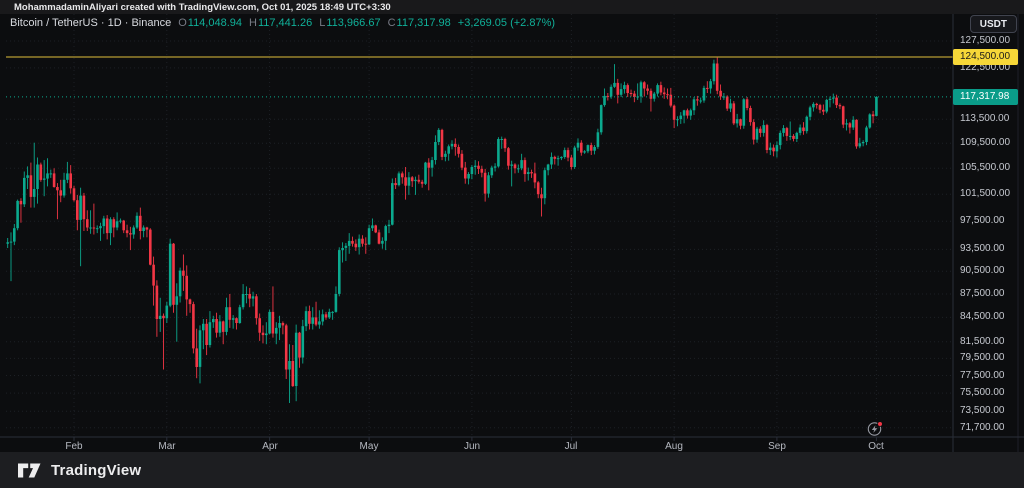 This screenshot has width=1024, height=488. Describe the element at coordinates (571, 446) in the screenshot. I see `time-tick-label: Jul` at that location.